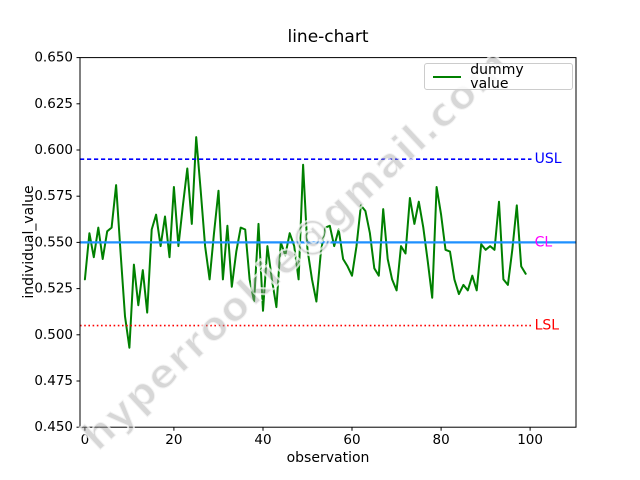 The height and width of the screenshot is (480, 640). I want to click on x-tick-label: 20, so click(173, 440).